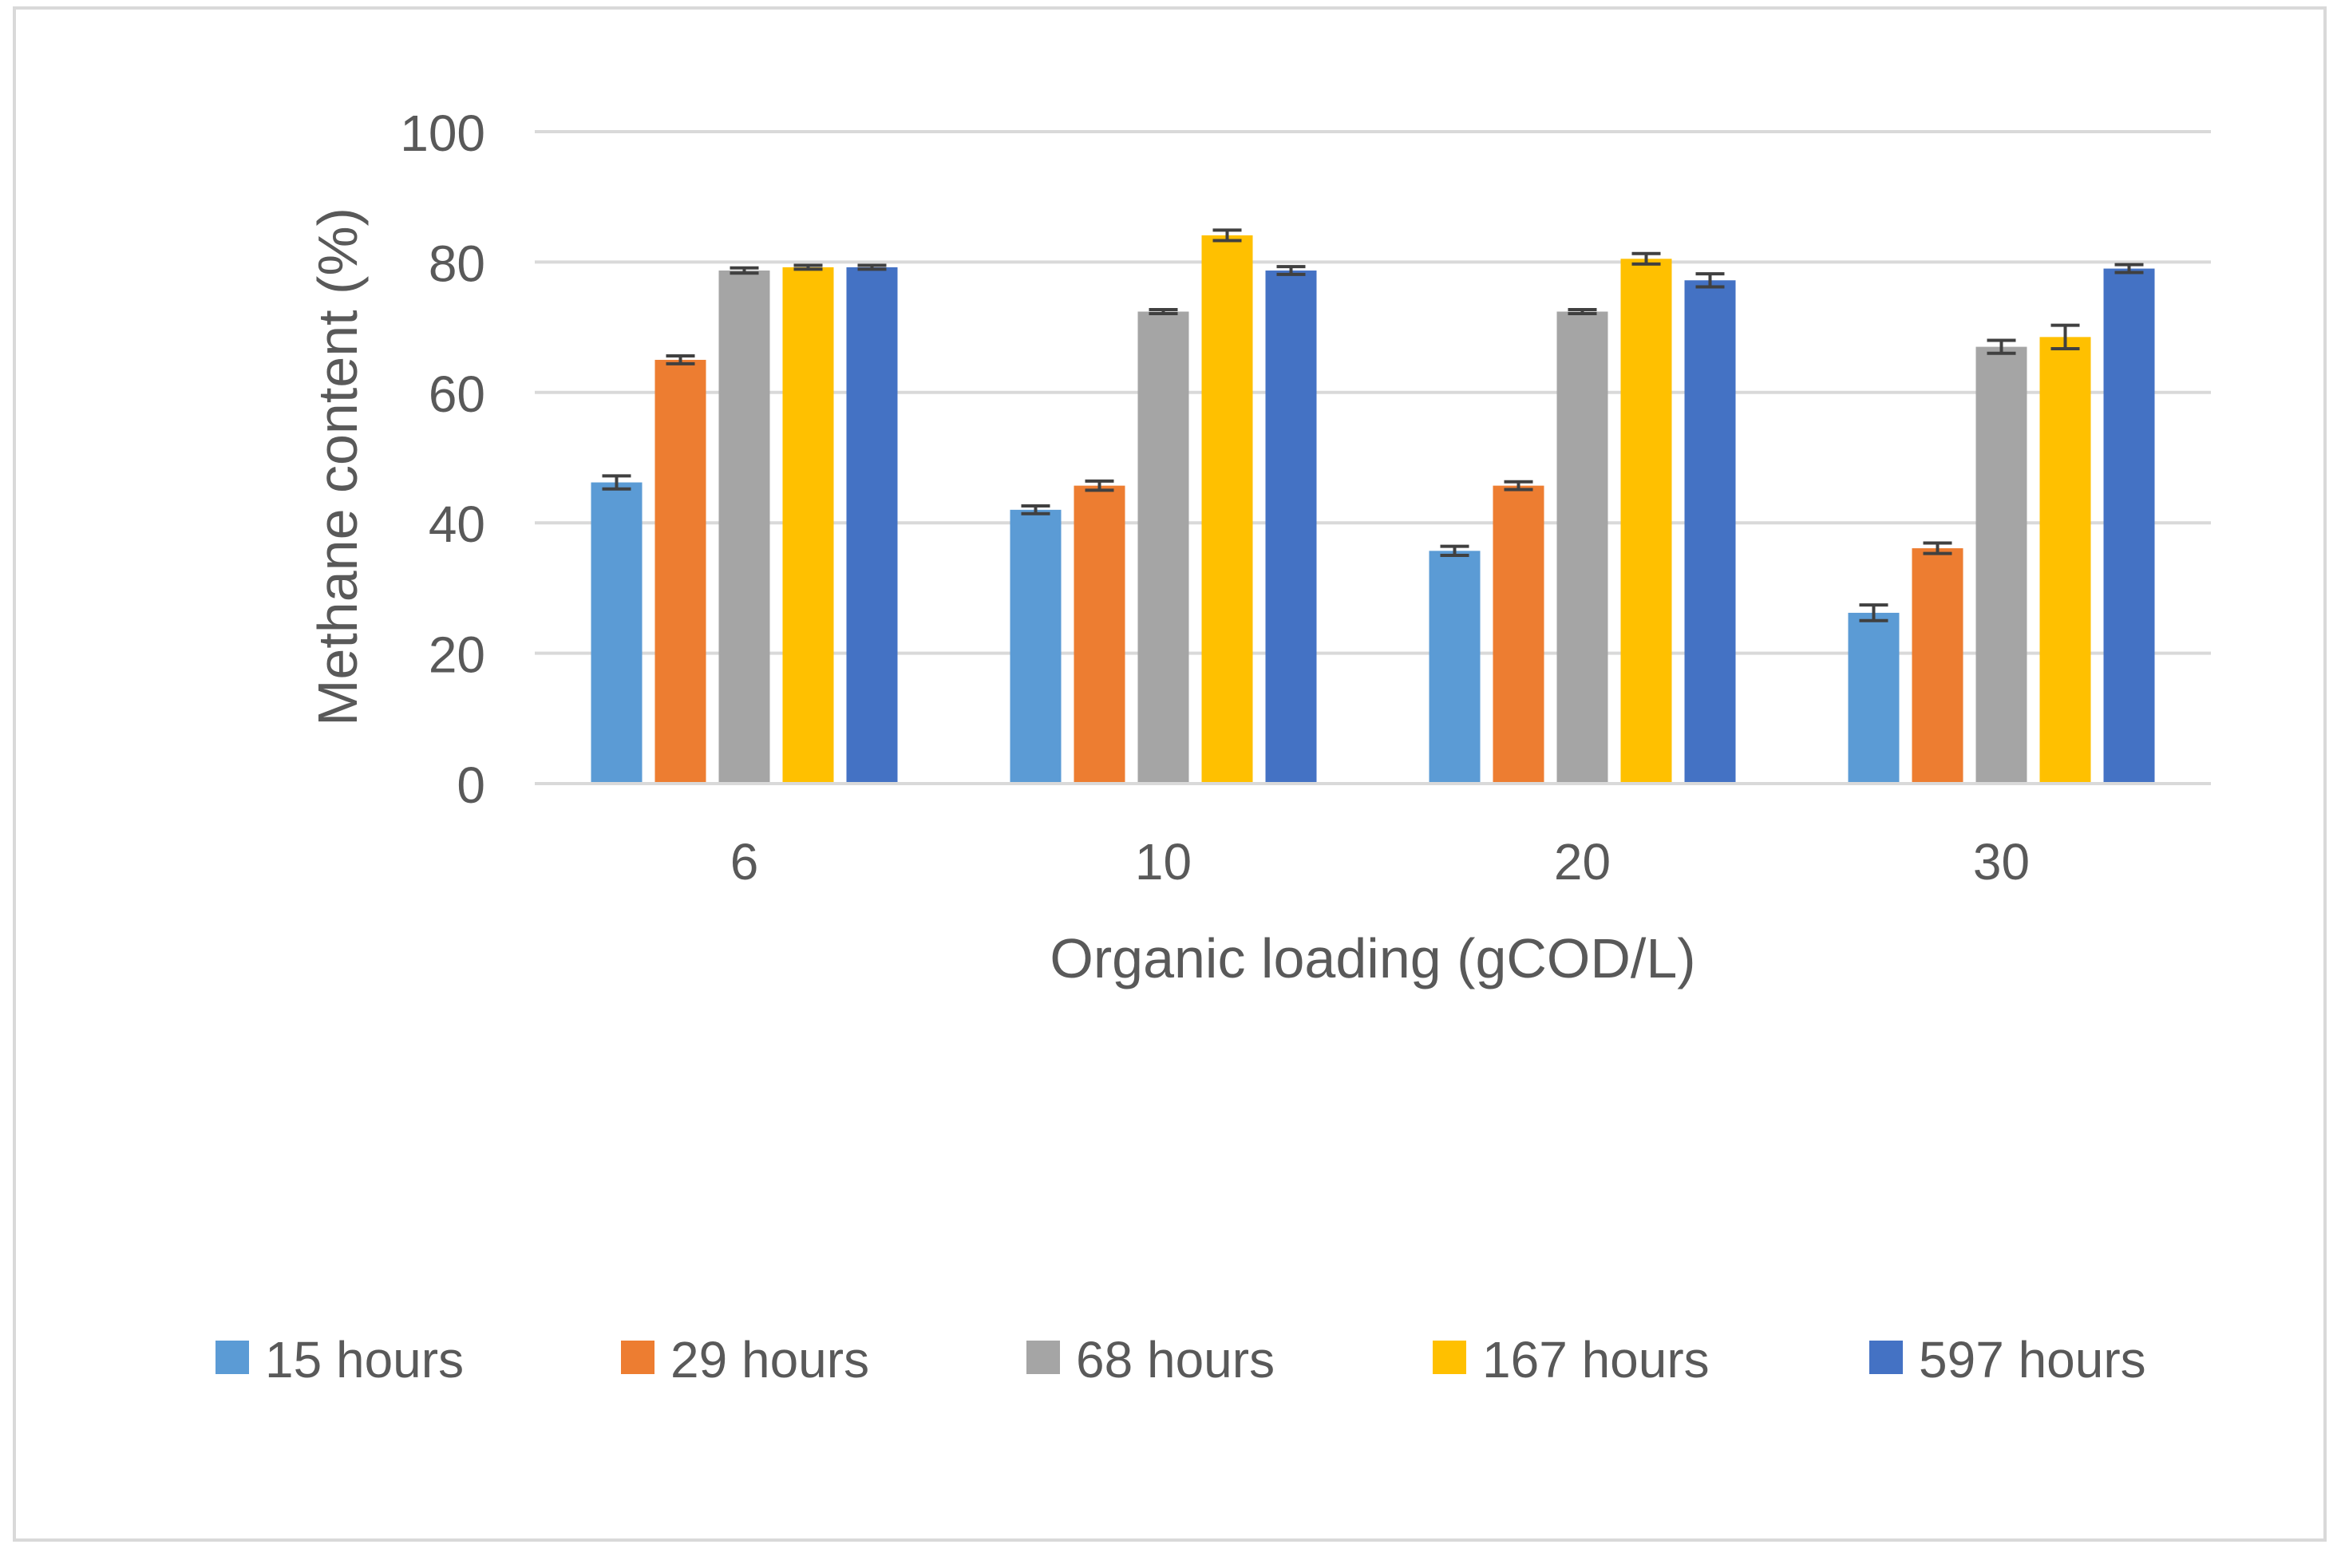 This screenshot has width=2341, height=1568. I want to click on legend-label: 597 hours, so click(2032, 1359).